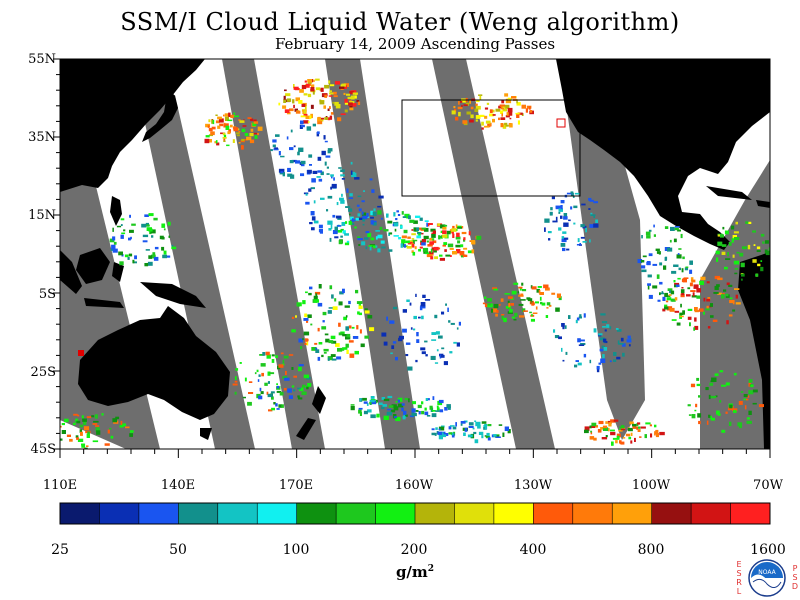 The image size is (800, 600). What do you see at coordinates (93, 266) in the screenshot?
I see `land-borneo` at bounding box center [93, 266].